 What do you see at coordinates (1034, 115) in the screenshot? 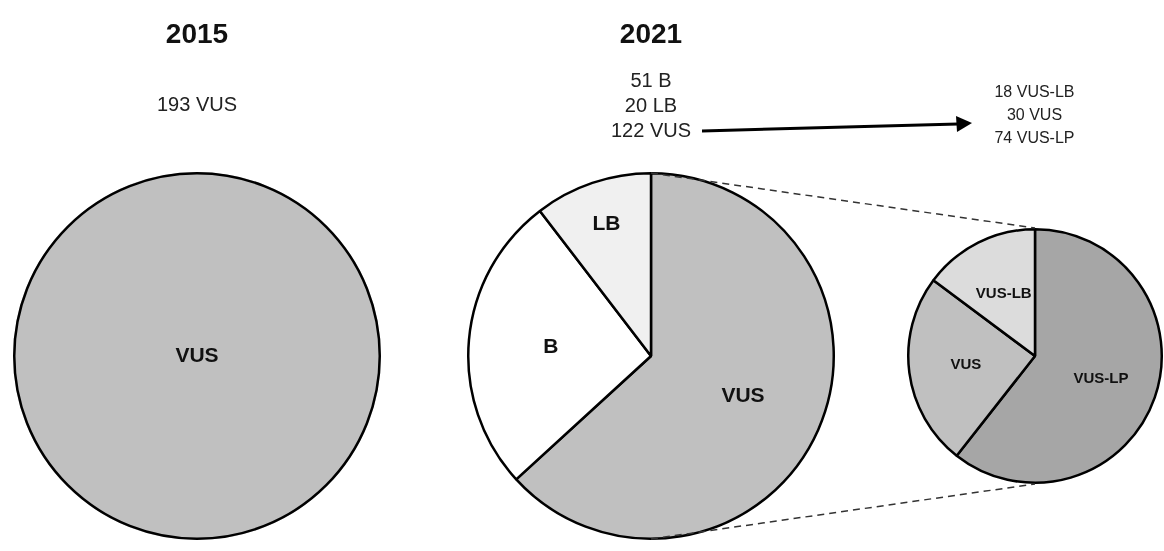
I see `text: 30 VUS` at bounding box center [1034, 115].